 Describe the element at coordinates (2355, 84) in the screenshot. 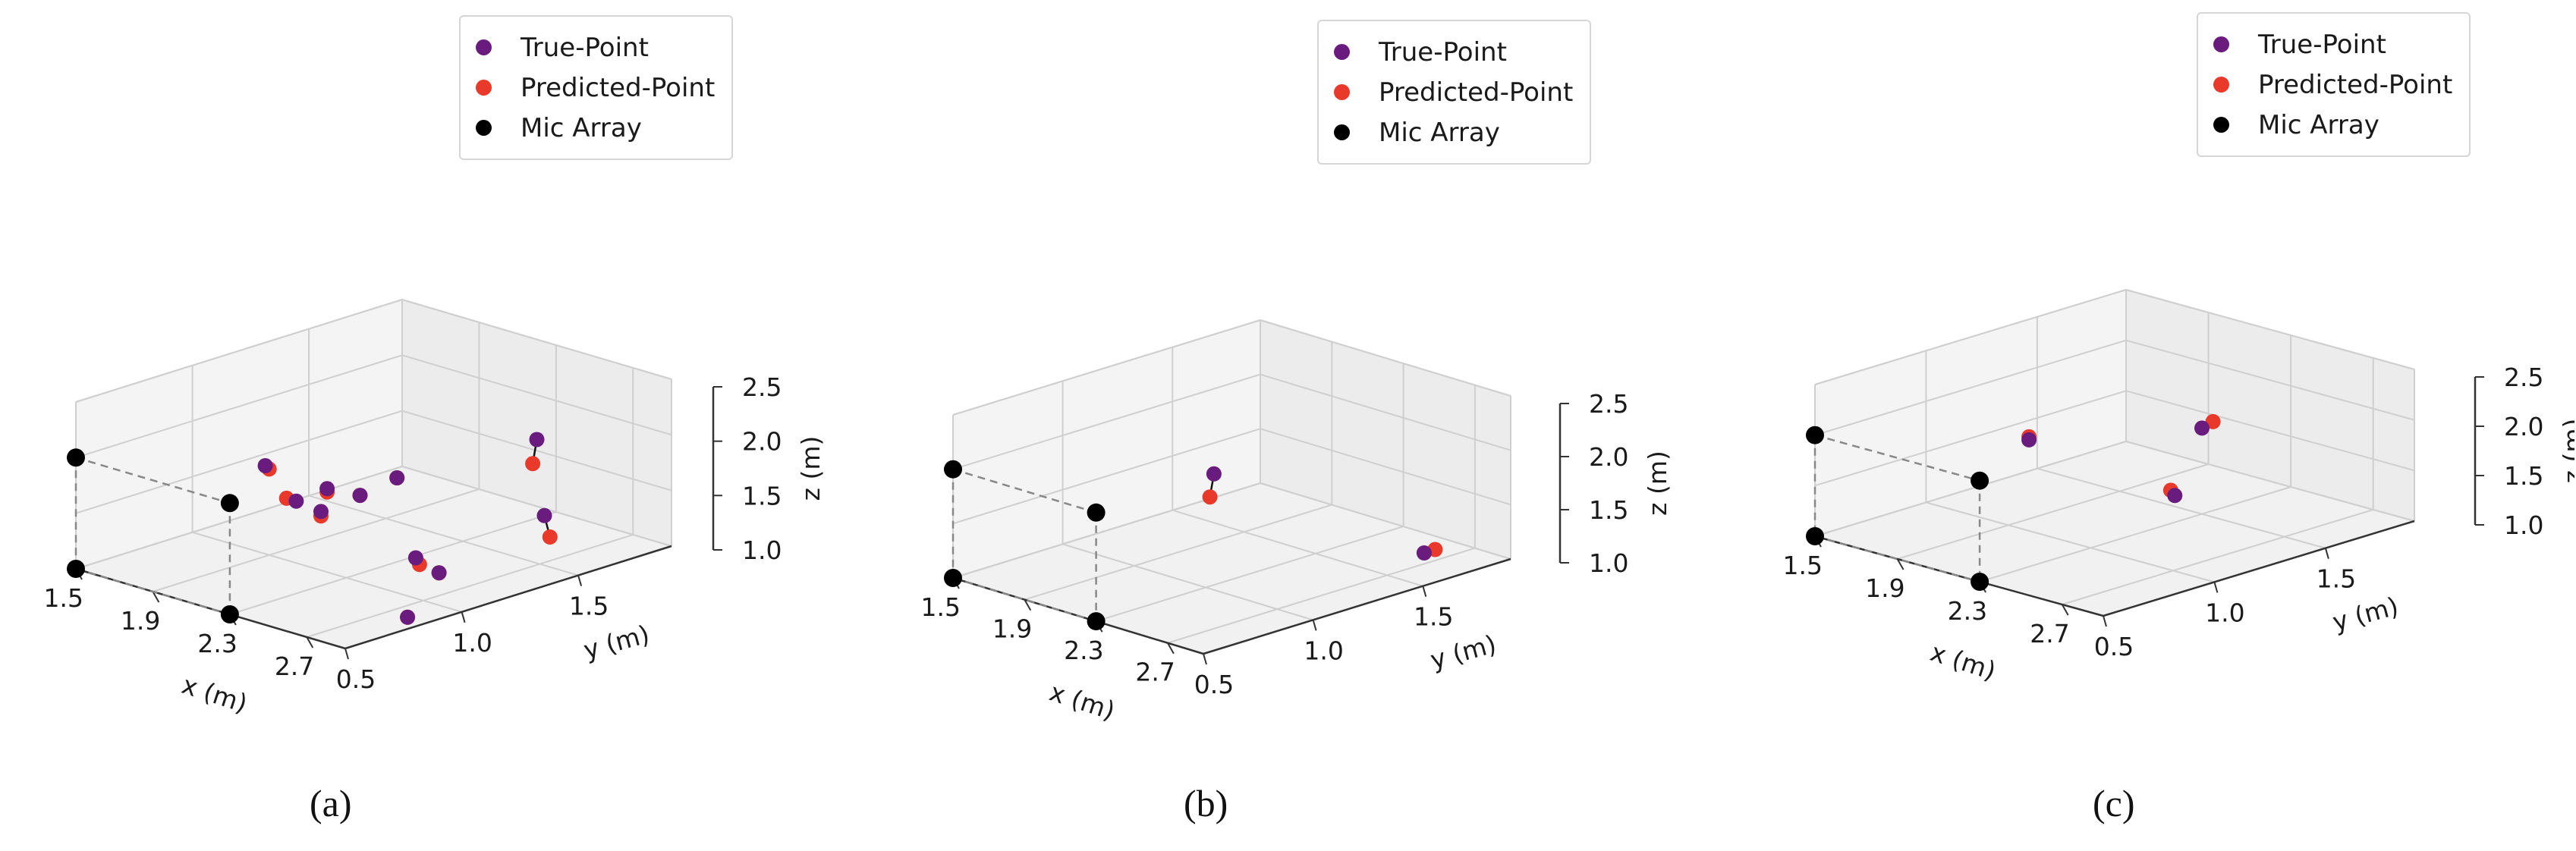

I see `legend-label-predicted: Predicted-Point` at that location.